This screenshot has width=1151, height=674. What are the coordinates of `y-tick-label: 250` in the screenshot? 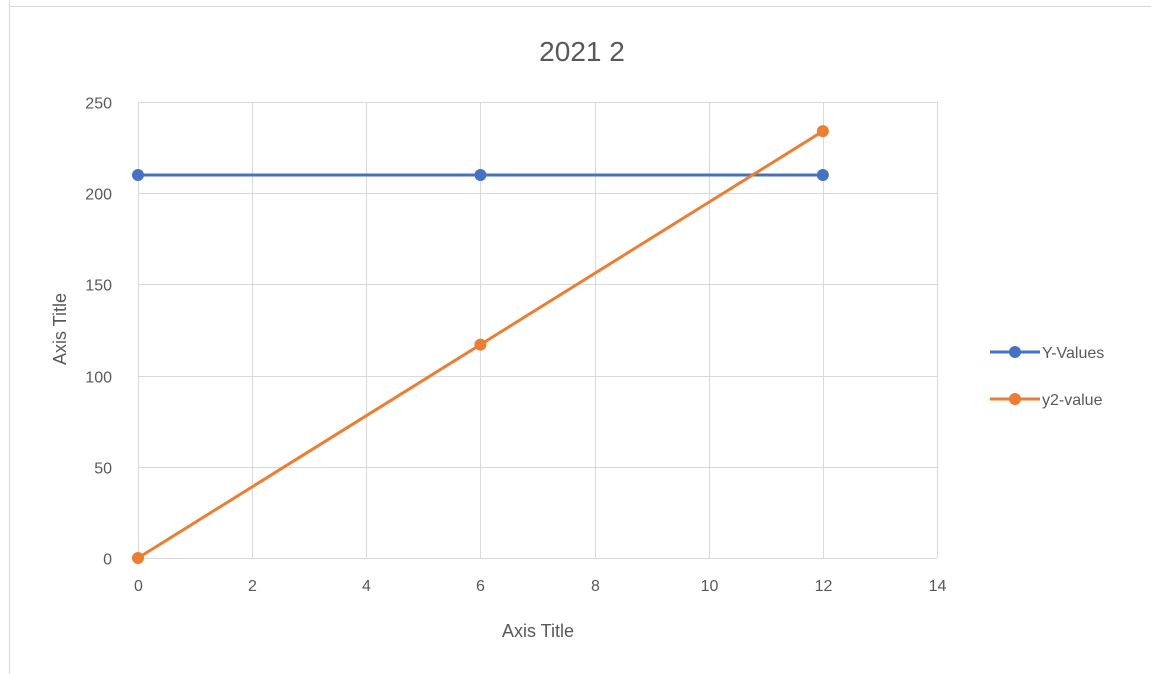 It's located at (98, 104).